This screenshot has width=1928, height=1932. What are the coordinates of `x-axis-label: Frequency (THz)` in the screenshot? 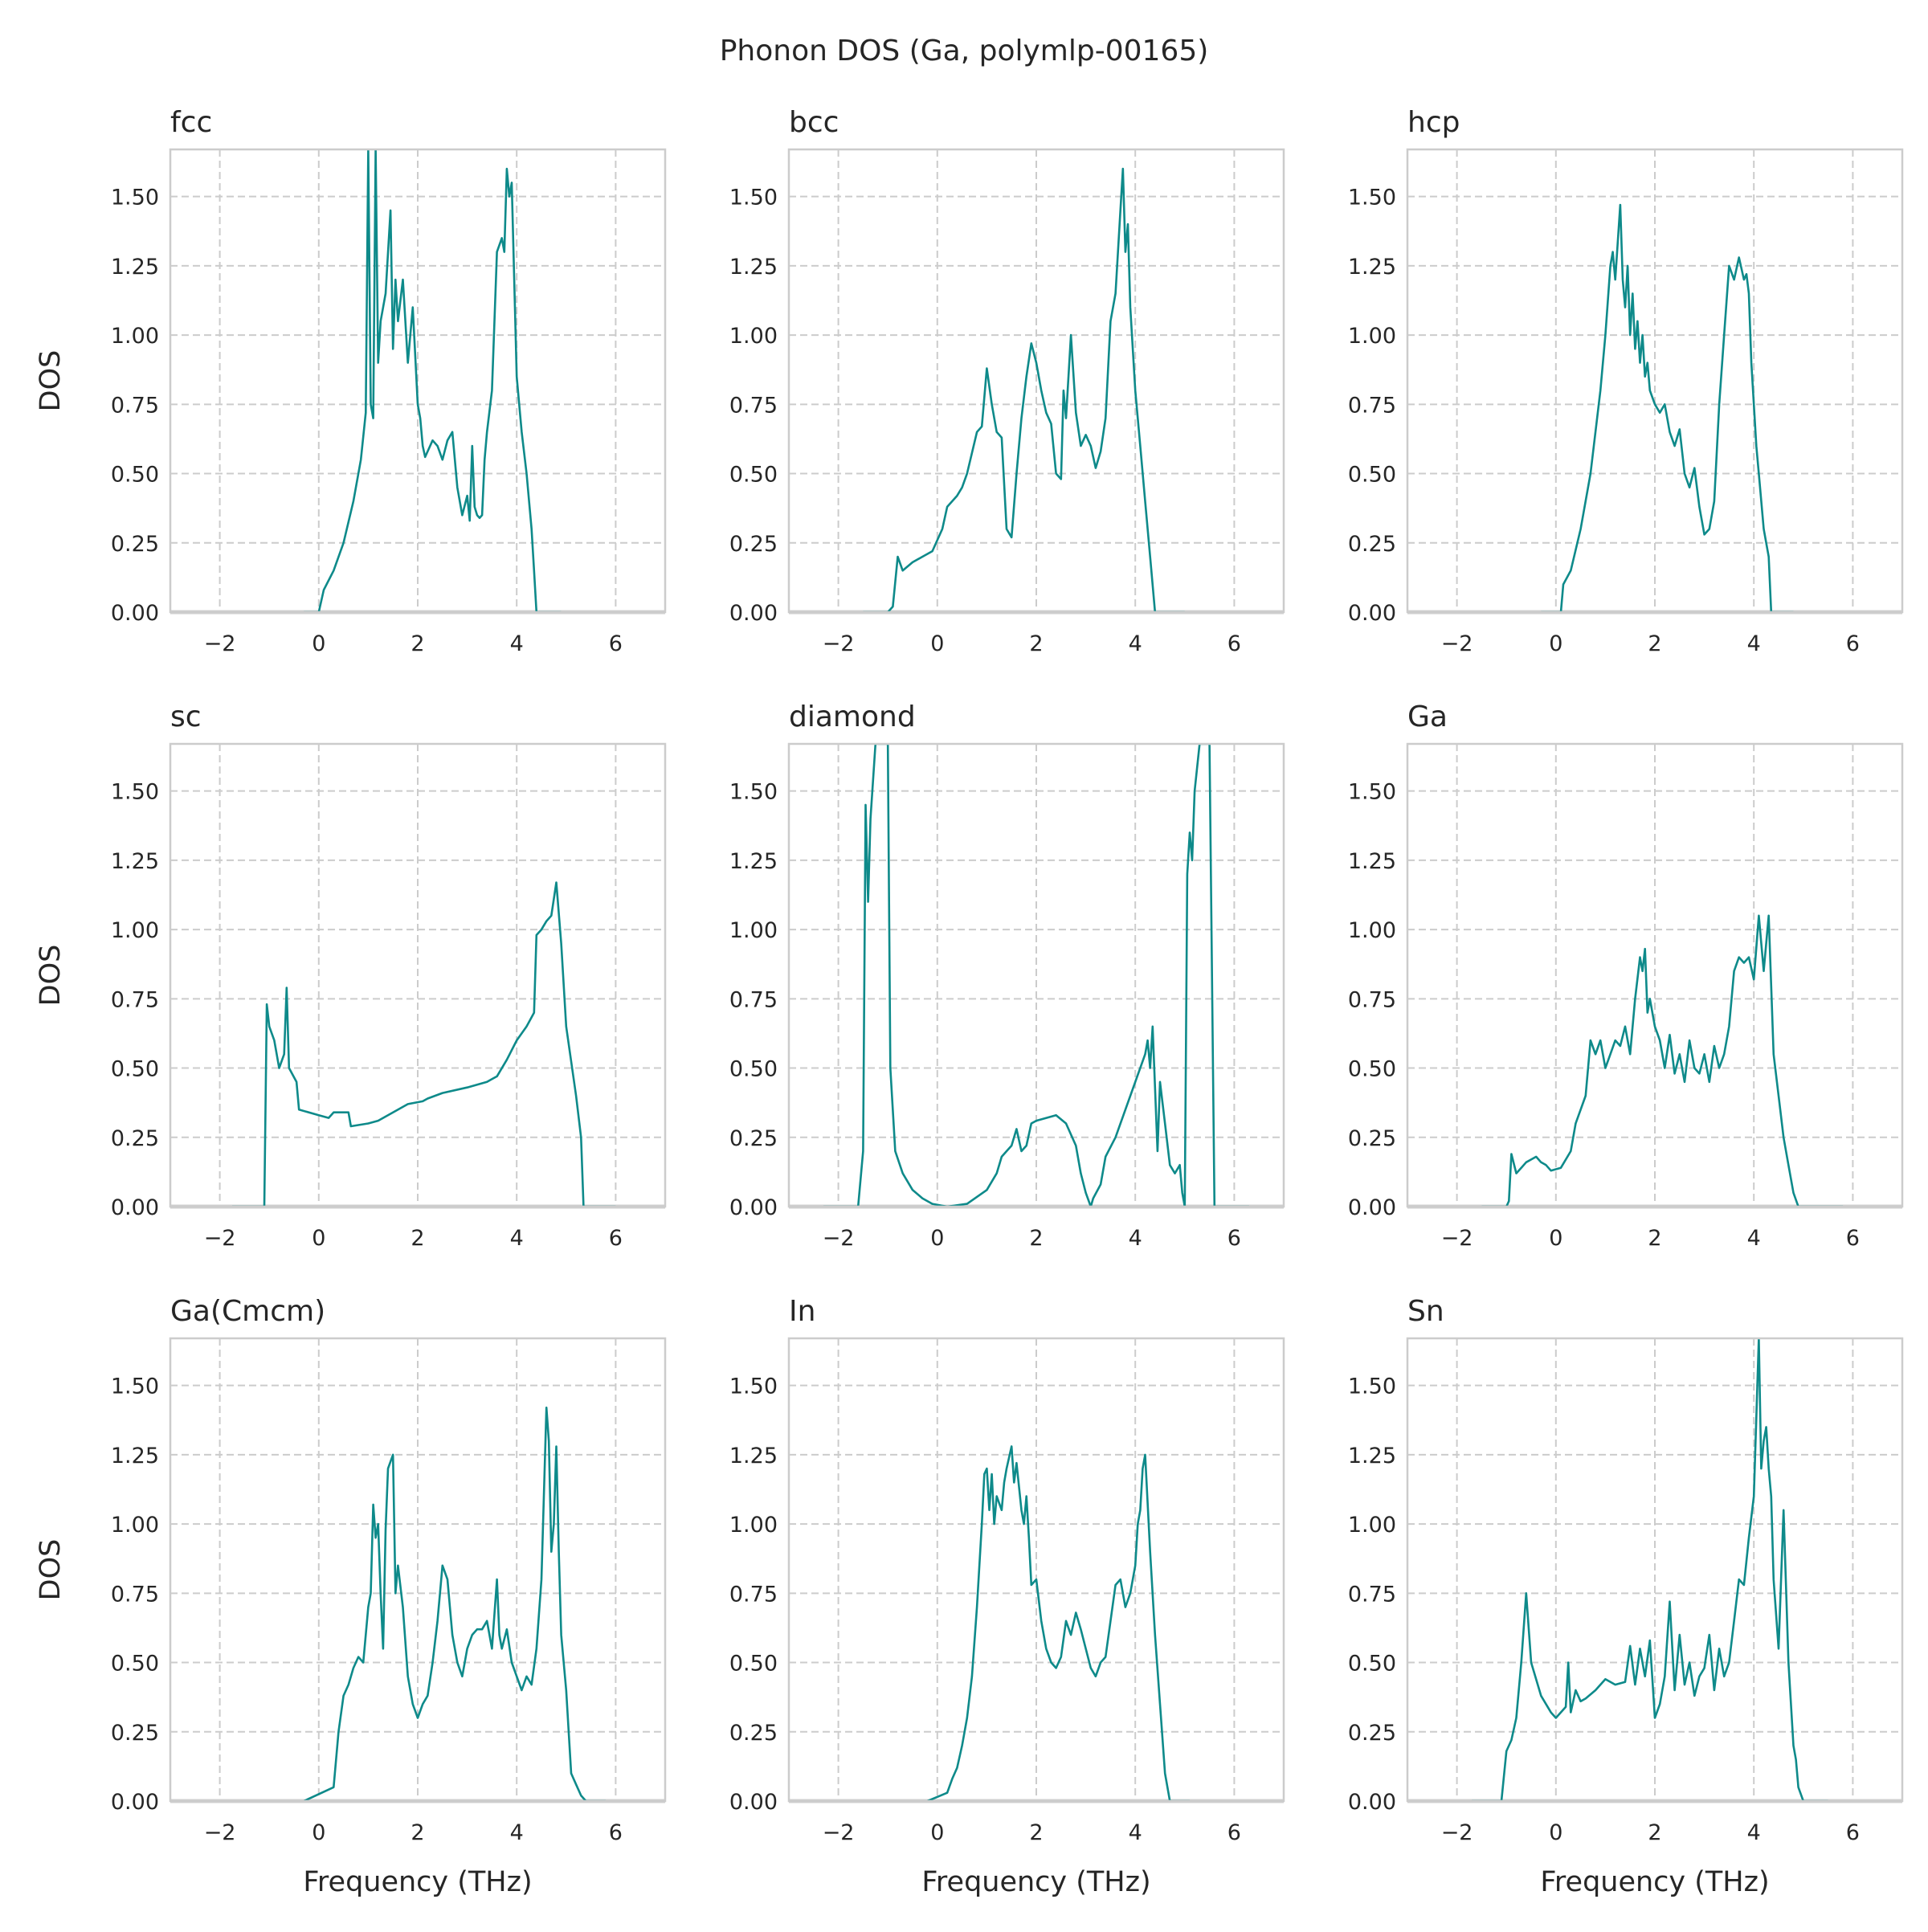 It's located at (417, 1882).